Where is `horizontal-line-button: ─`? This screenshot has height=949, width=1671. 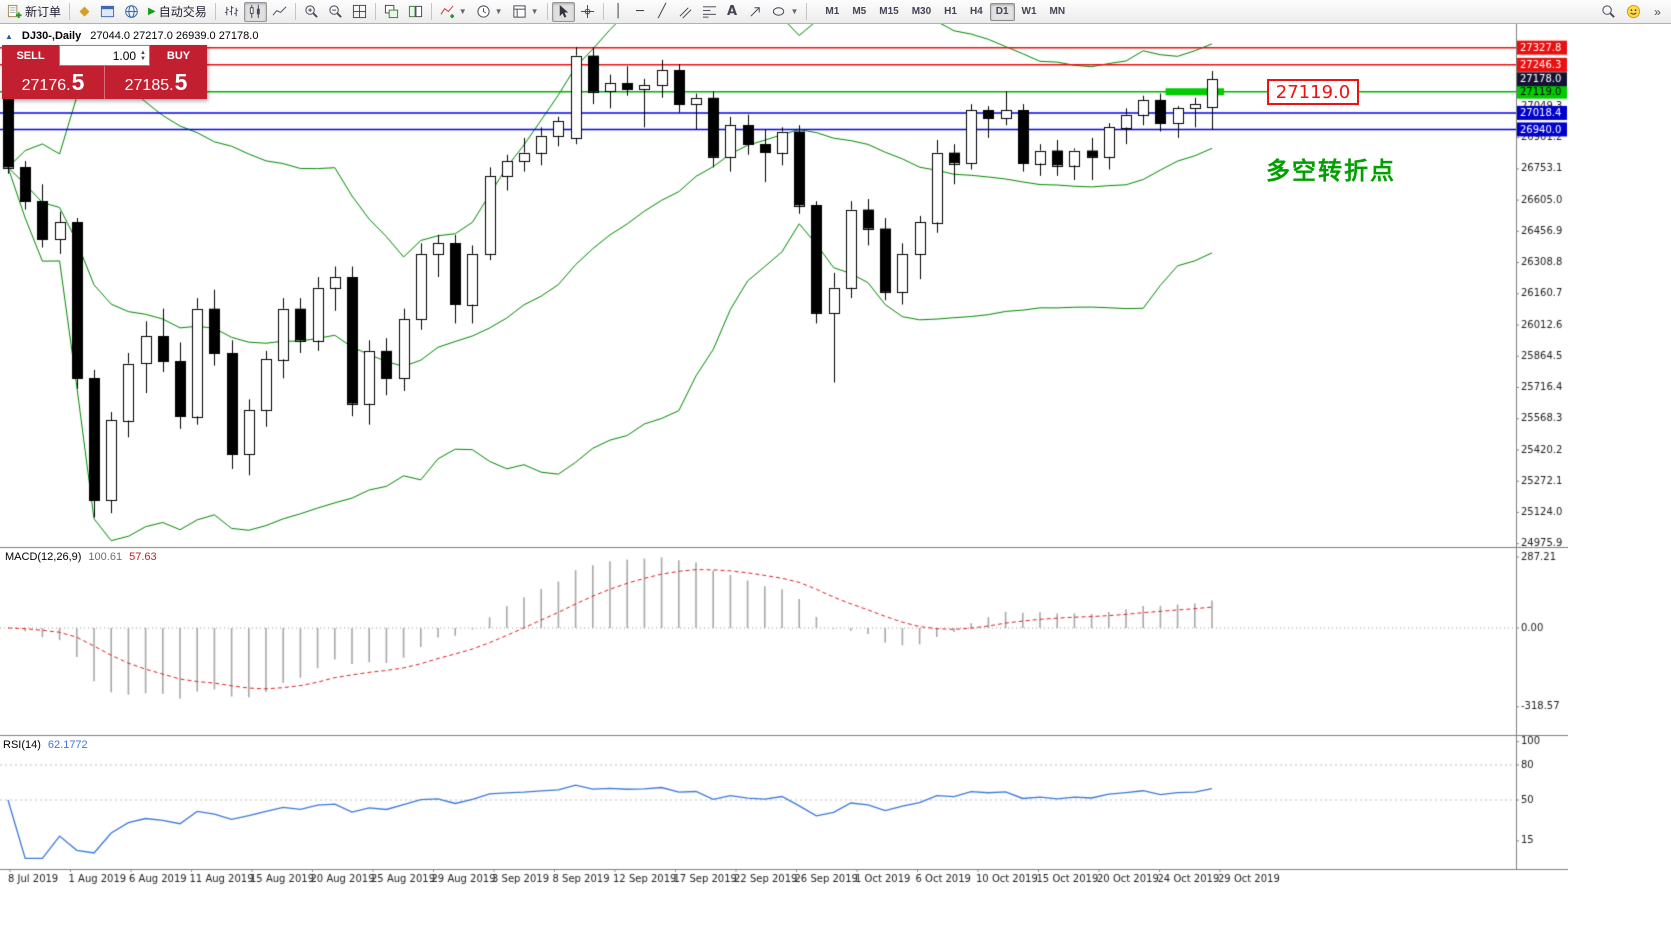 horizontal-line-button: ─ is located at coordinates (640, 12).